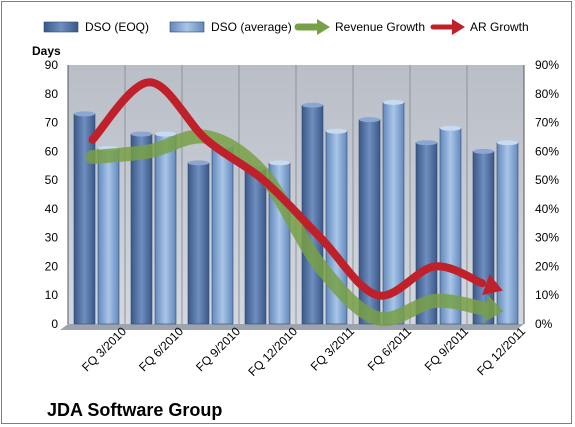  What do you see at coordinates (547, 65) in the screenshot?
I see `y-right-tick-label: 90%` at bounding box center [547, 65].